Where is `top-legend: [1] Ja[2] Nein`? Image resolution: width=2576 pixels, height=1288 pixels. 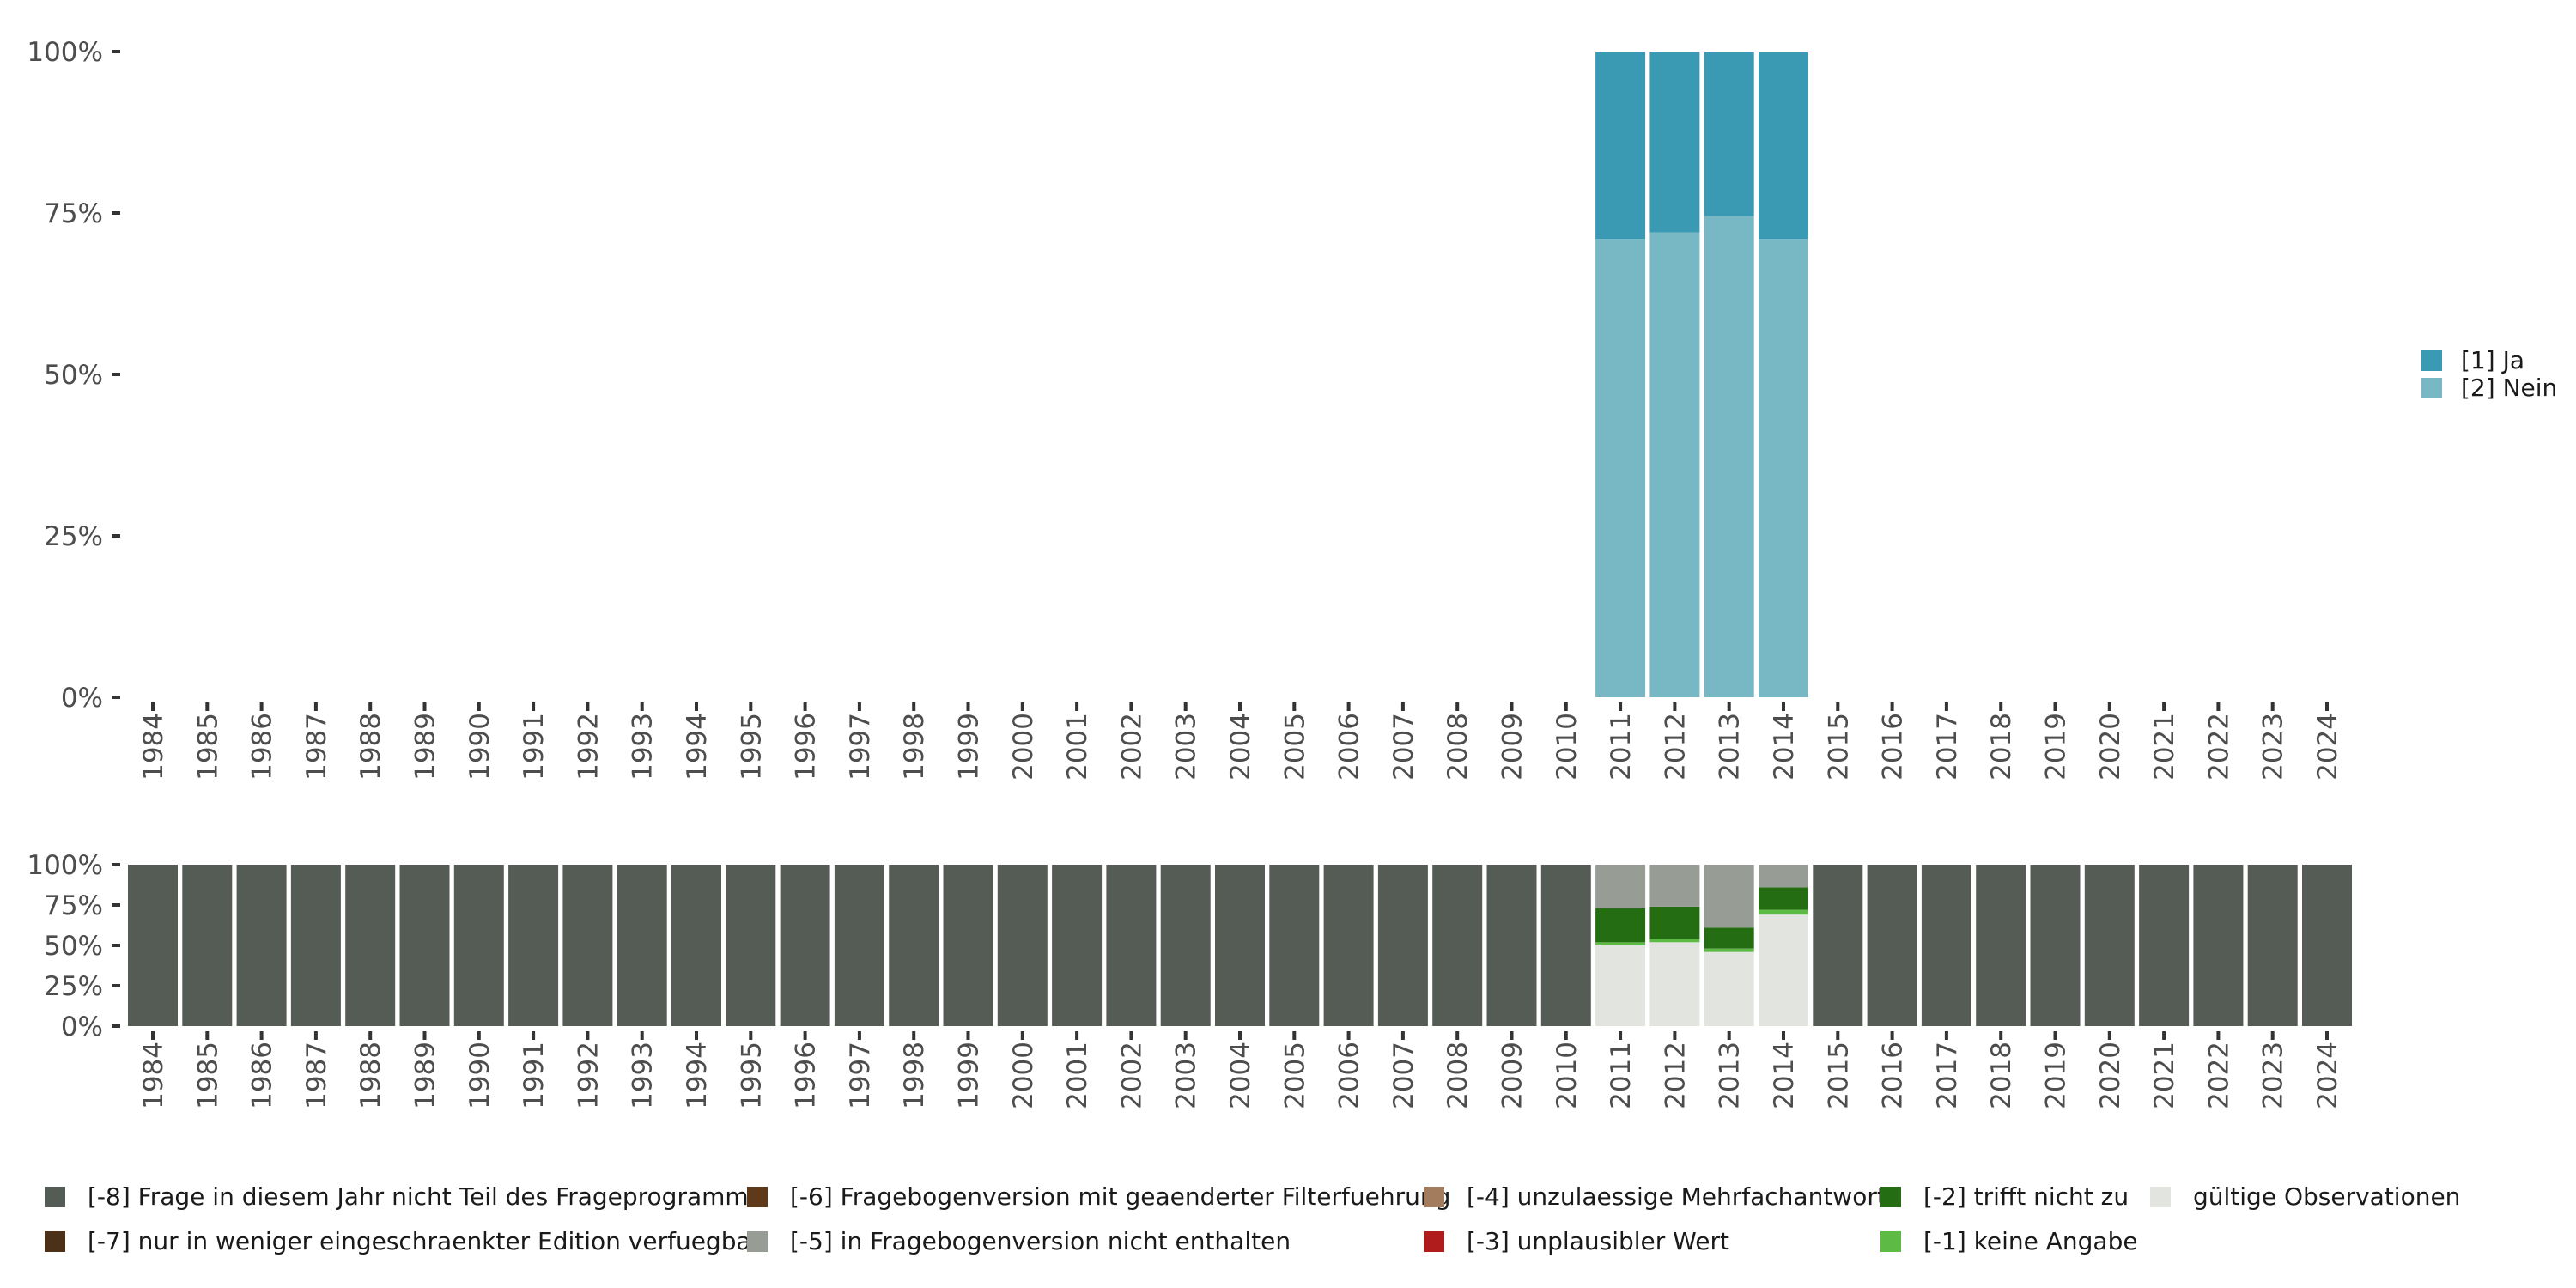
top-legend: [1] Ja[2] Nein is located at coordinates (2489, 374).